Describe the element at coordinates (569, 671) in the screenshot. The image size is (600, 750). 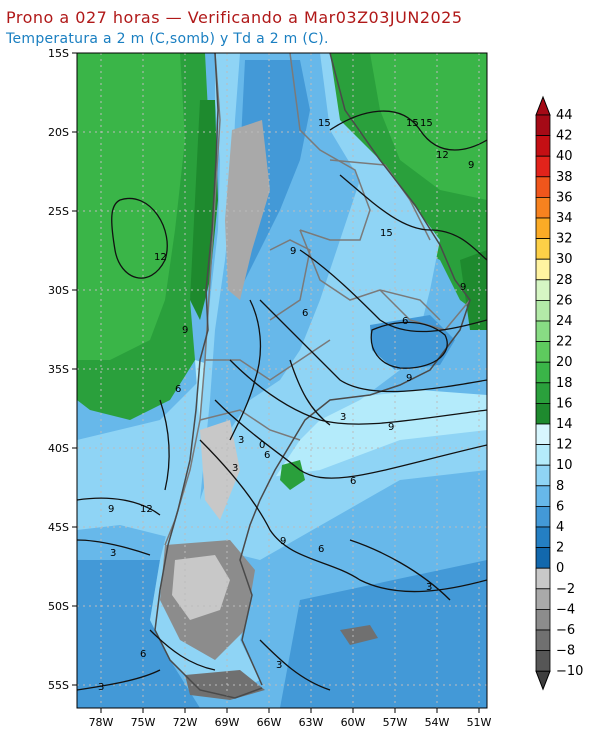
I see `colorbar-label: −10` at that location.